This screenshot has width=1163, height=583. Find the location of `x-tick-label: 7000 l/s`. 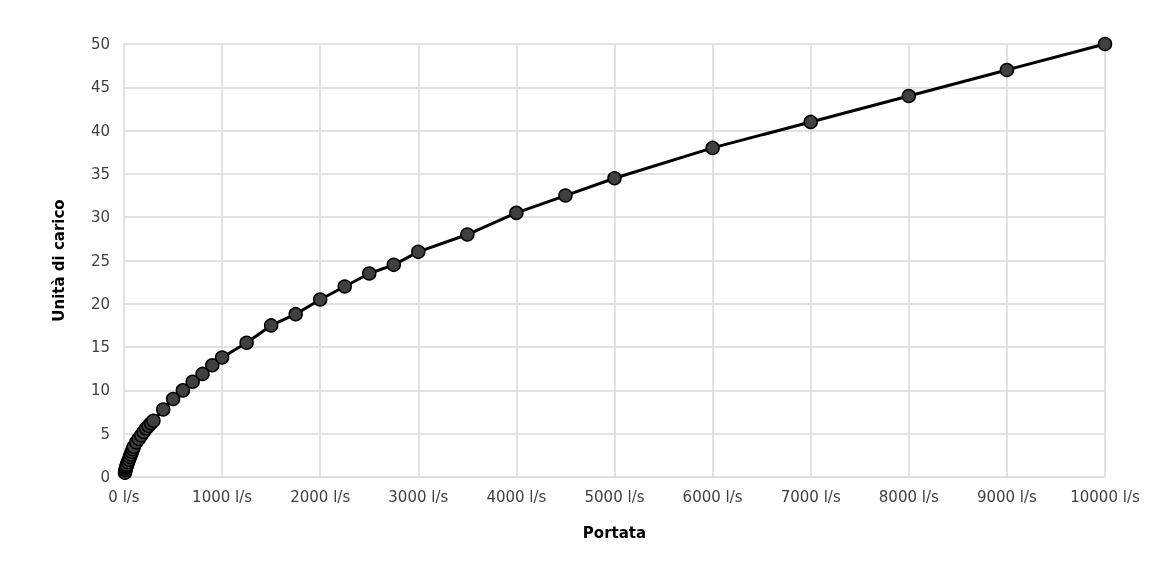

x-tick-label: 7000 l/s is located at coordinates (810, 496).